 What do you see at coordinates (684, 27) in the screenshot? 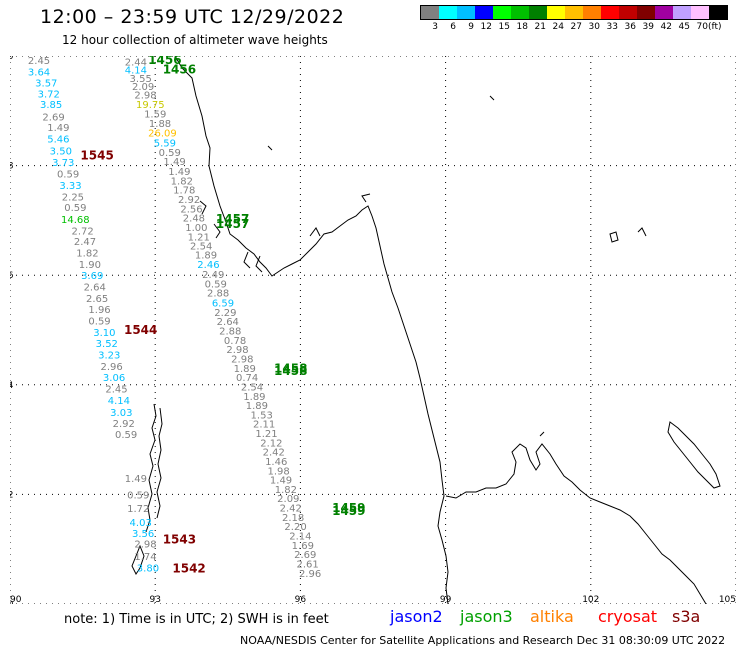
I see `color-scale-label: 45` at bounding box center [684, 27].